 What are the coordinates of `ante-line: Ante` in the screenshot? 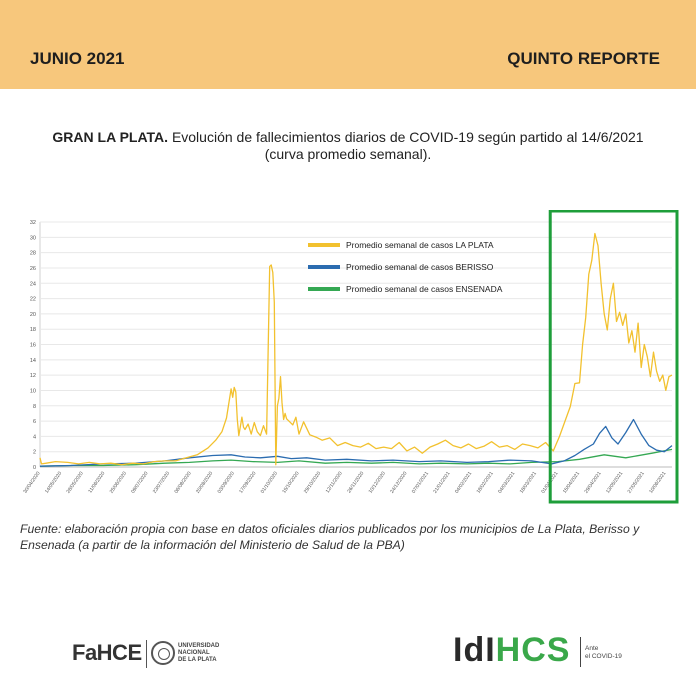 It's located at (592, 648).